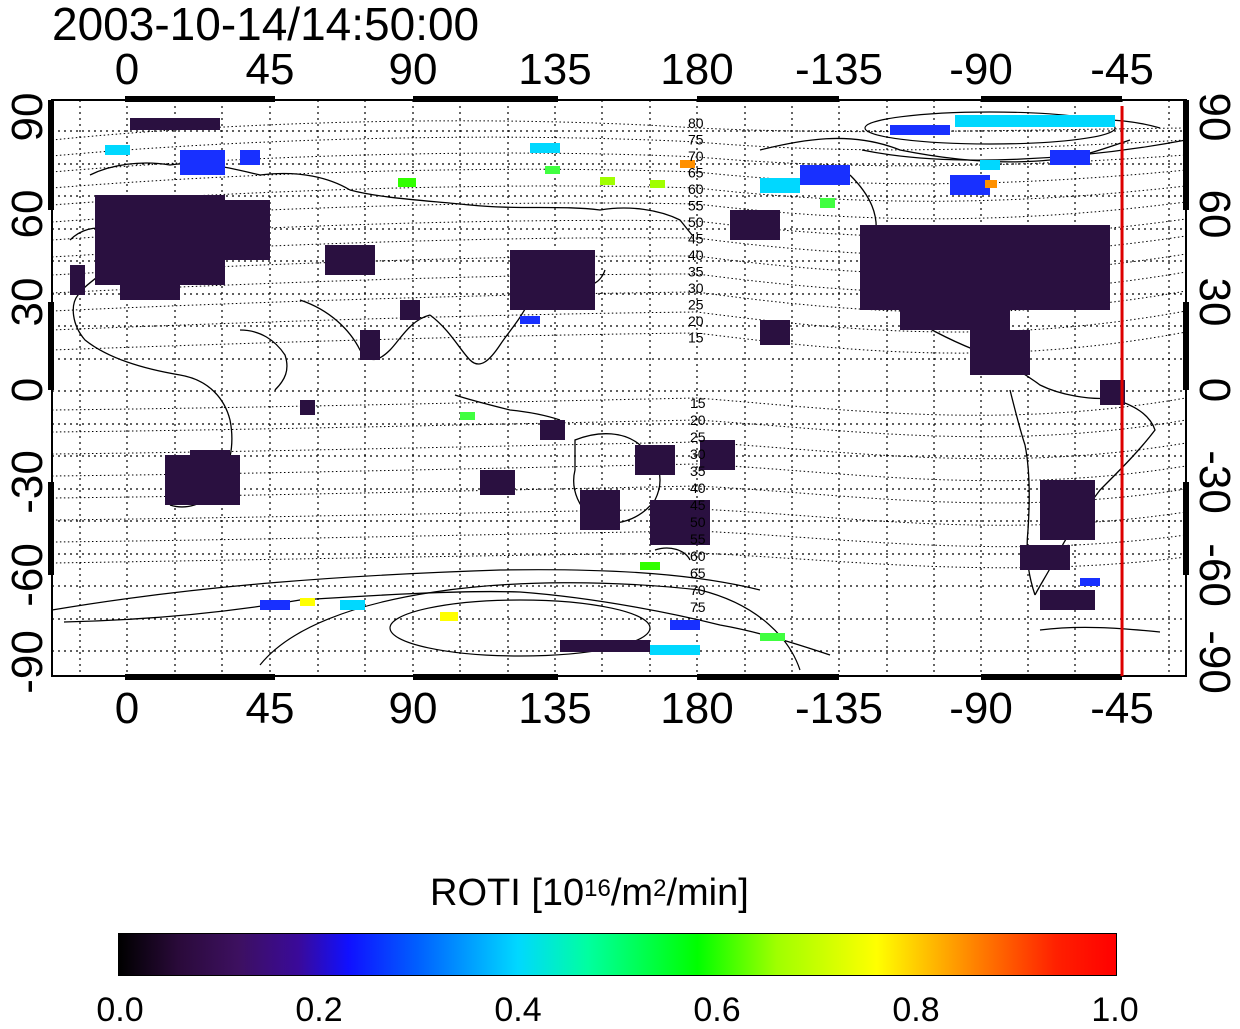 This screenshot has width=1240, height=1029. I want to click on colorbar-tick: 0.4, so click(518, 1010).